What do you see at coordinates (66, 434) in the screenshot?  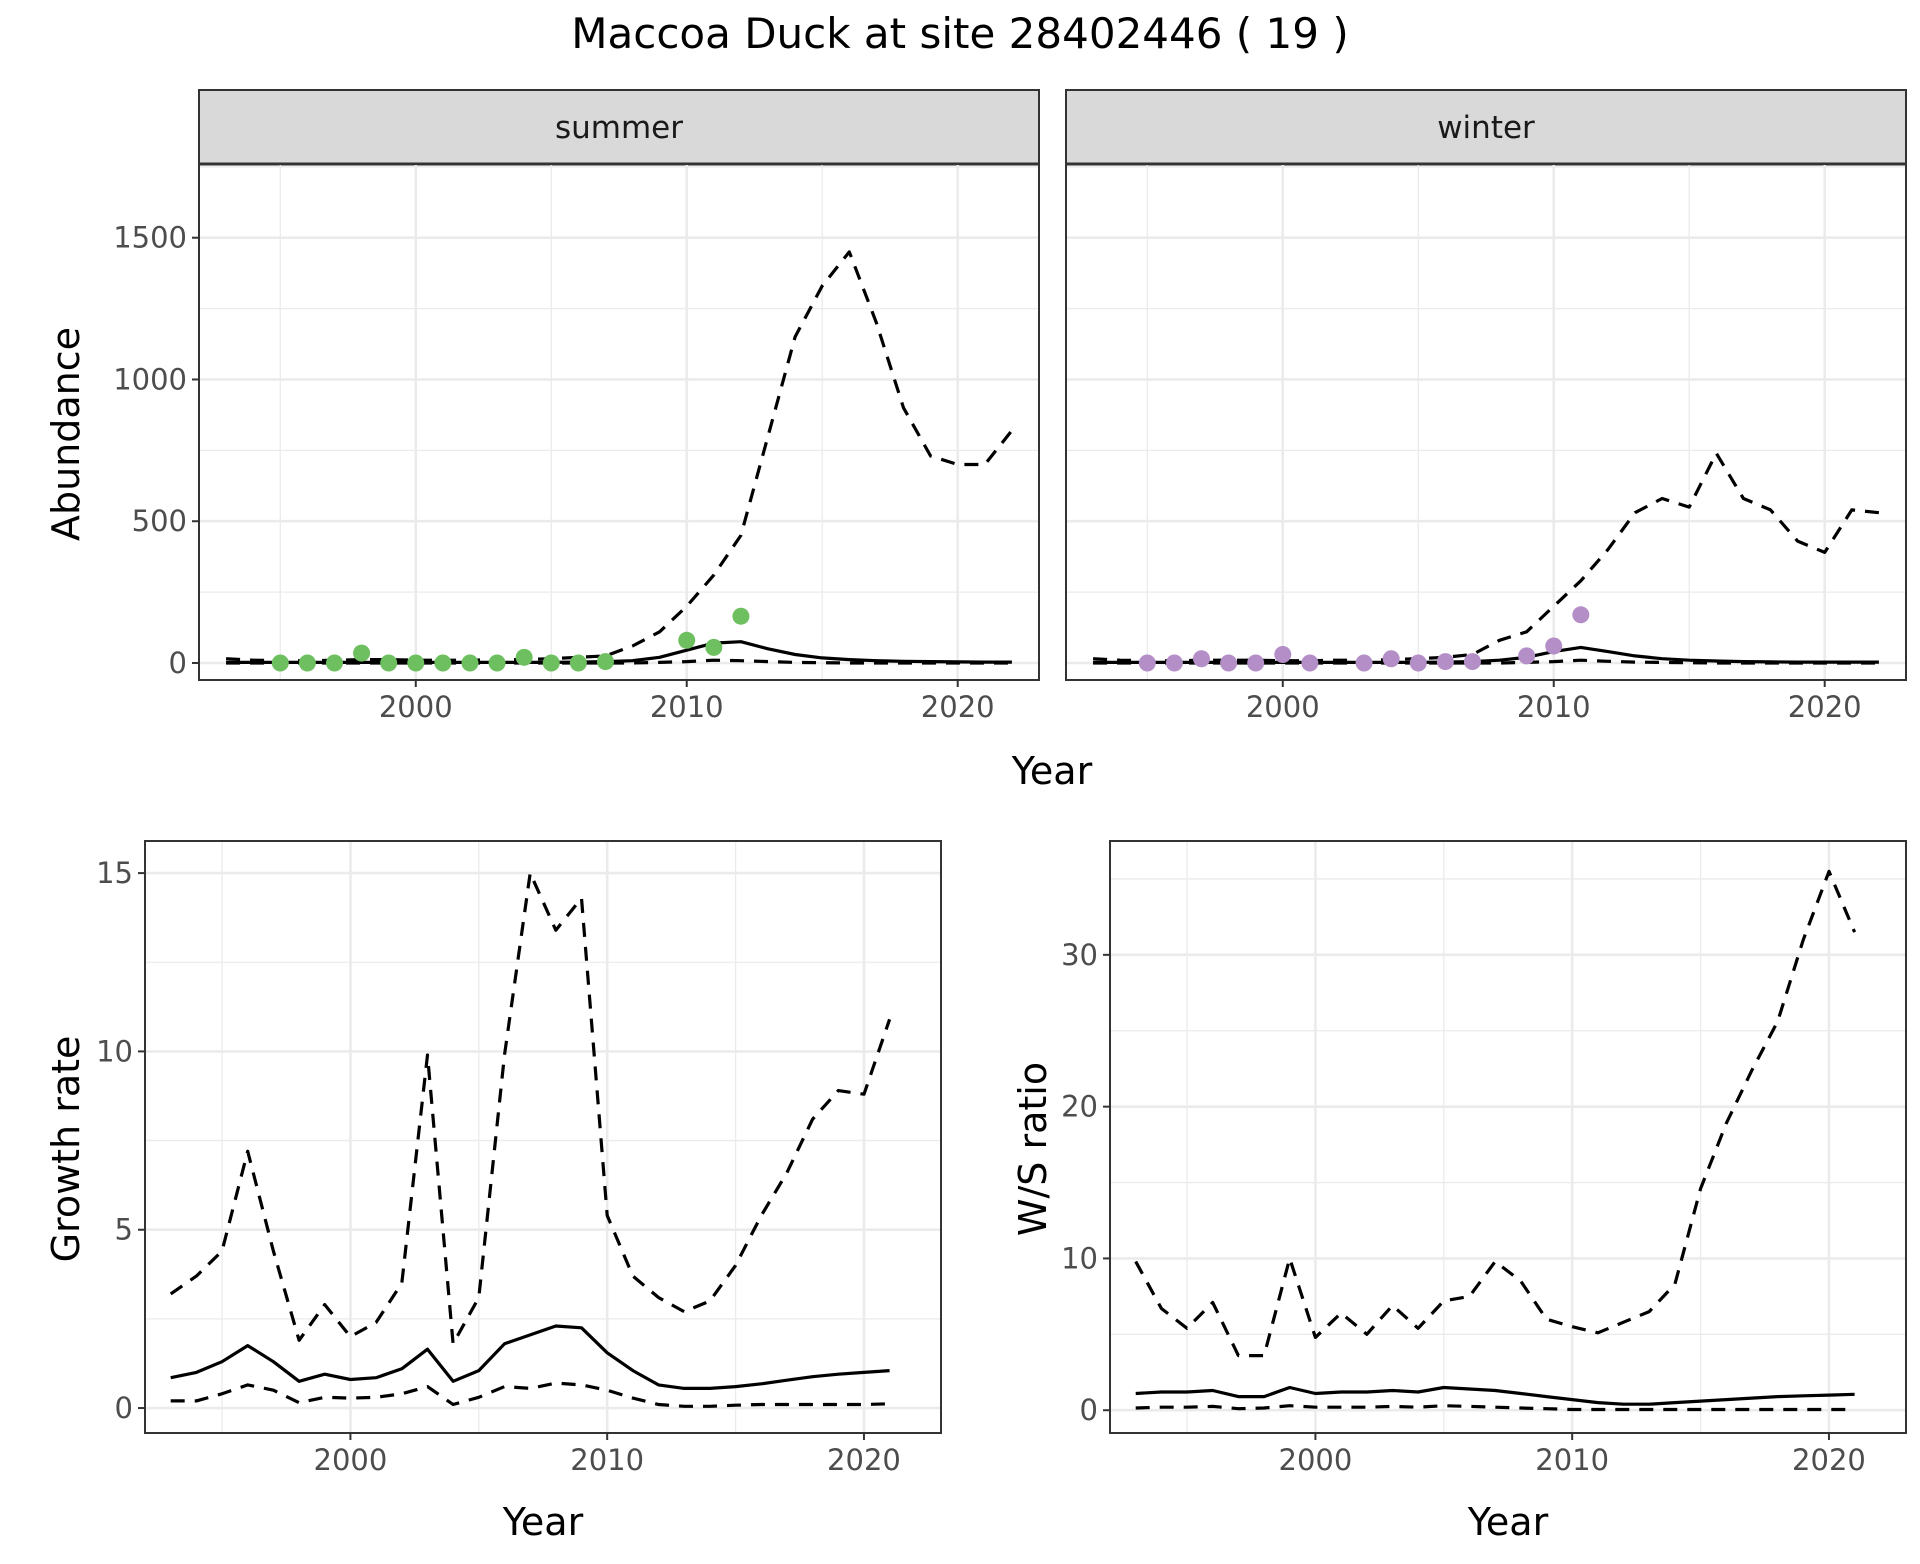 I see `y-axis-title: Abundance` at bounding box center [66, 434].